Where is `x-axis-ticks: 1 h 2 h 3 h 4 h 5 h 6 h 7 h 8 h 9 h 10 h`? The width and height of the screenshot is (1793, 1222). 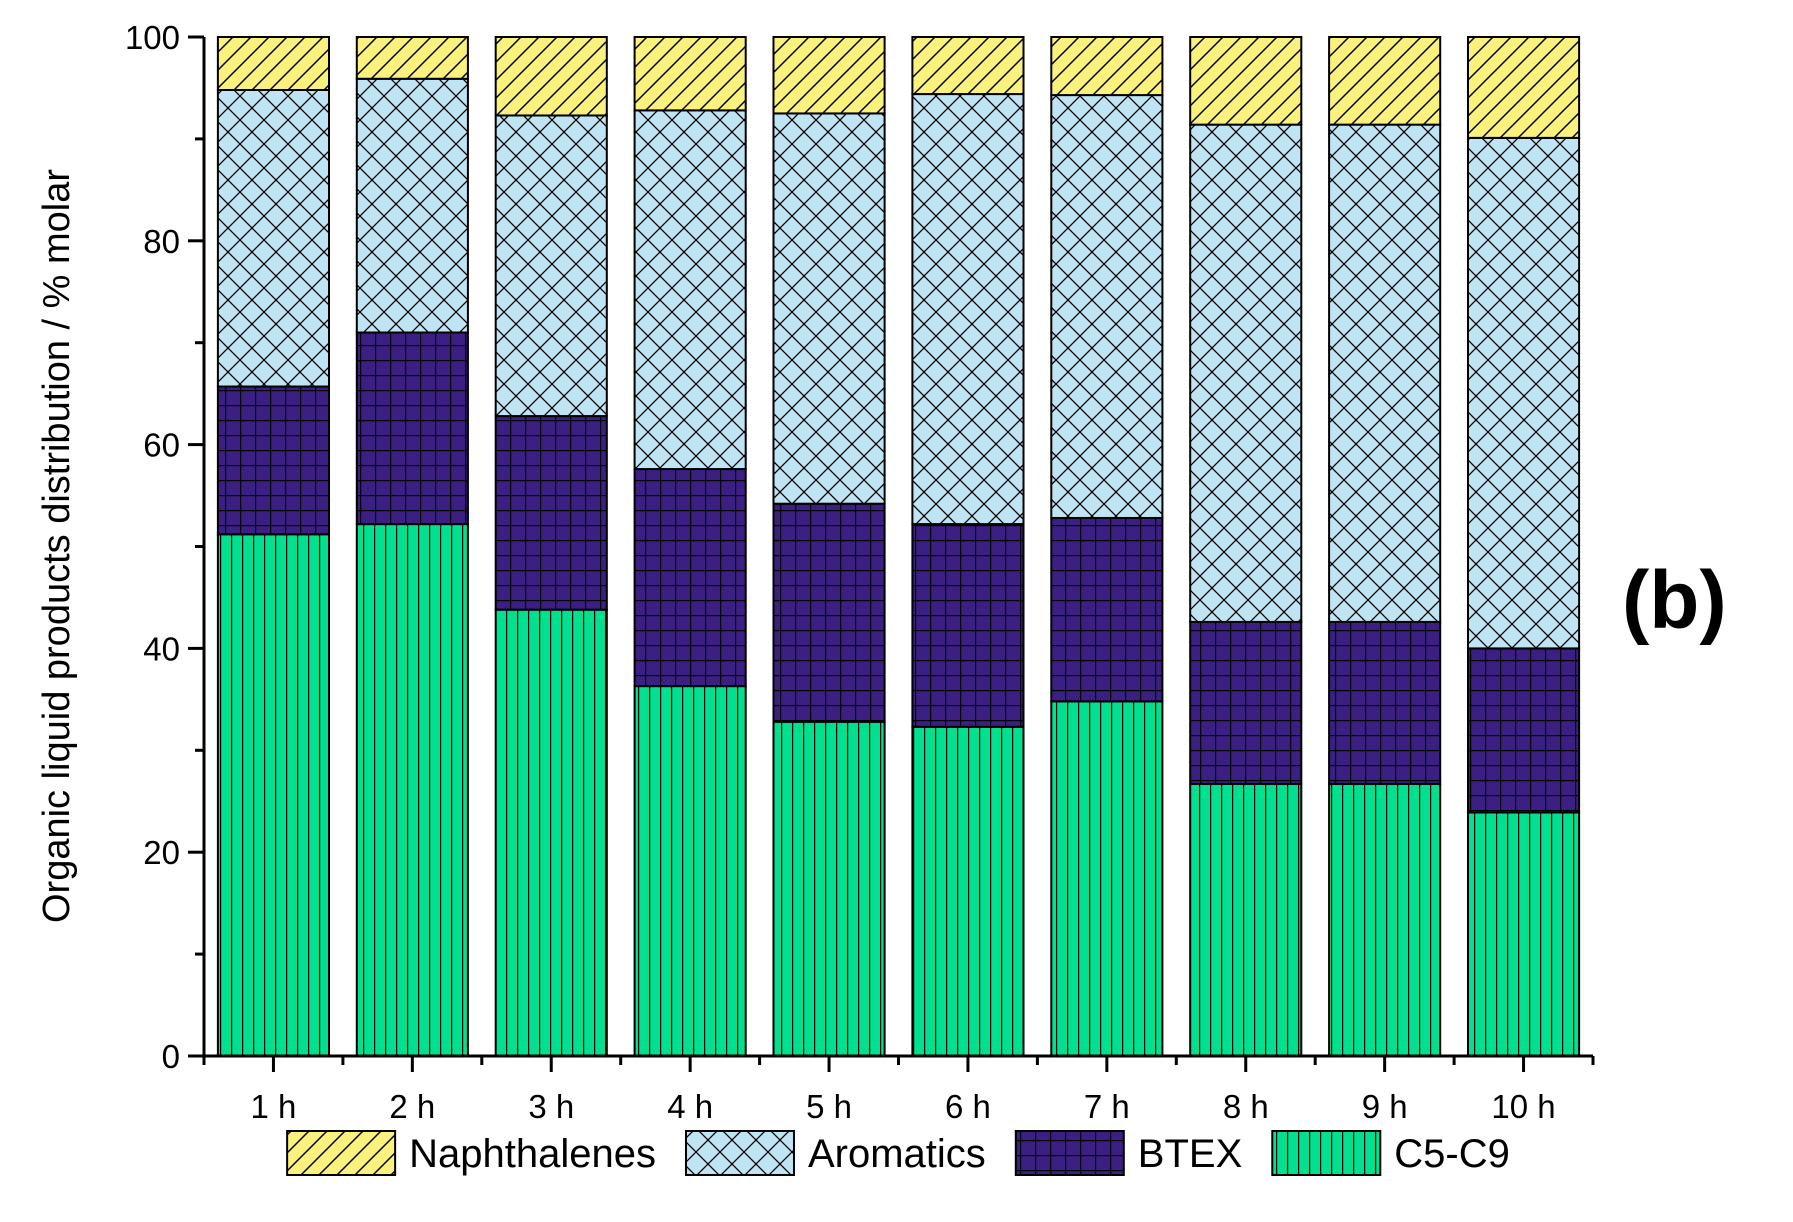
x-axis-ticks: 1 h 2 h 3 h 4 h 5 h 6 h 7 h 8 h 9 h 10 h is located at coordinates (898, 1090).